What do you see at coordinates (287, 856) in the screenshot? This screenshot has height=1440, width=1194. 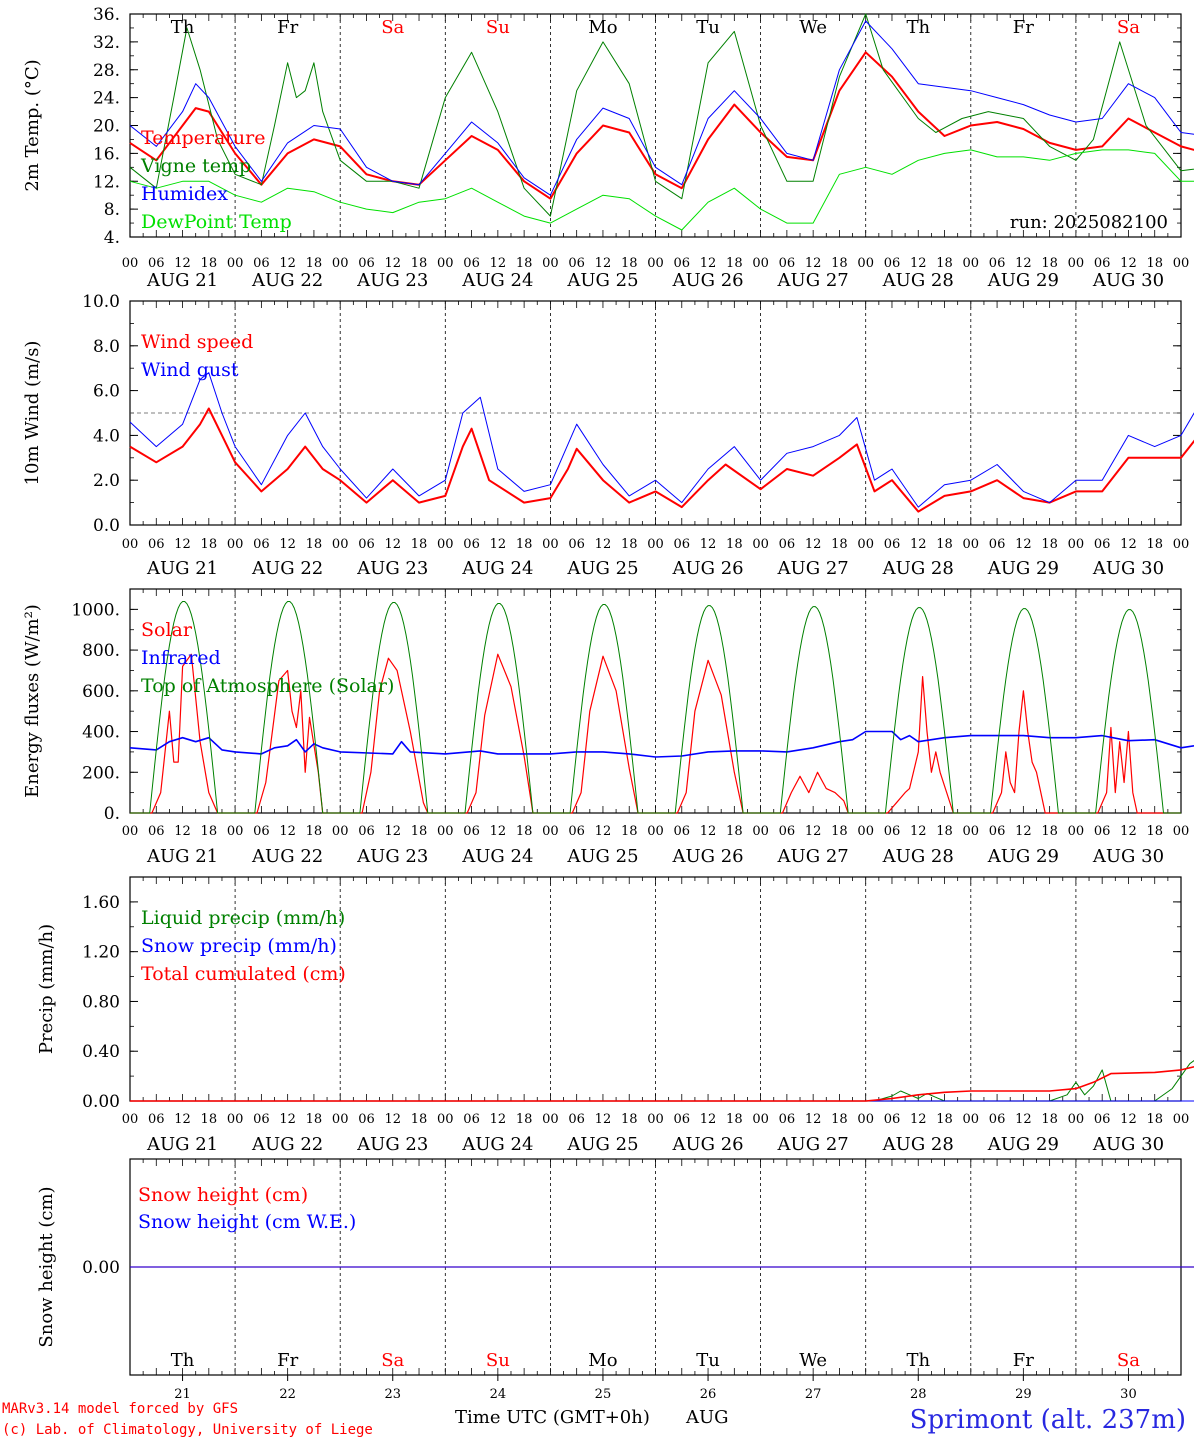 I see `date-label: AUG 22` at bounding box center [287, 856].